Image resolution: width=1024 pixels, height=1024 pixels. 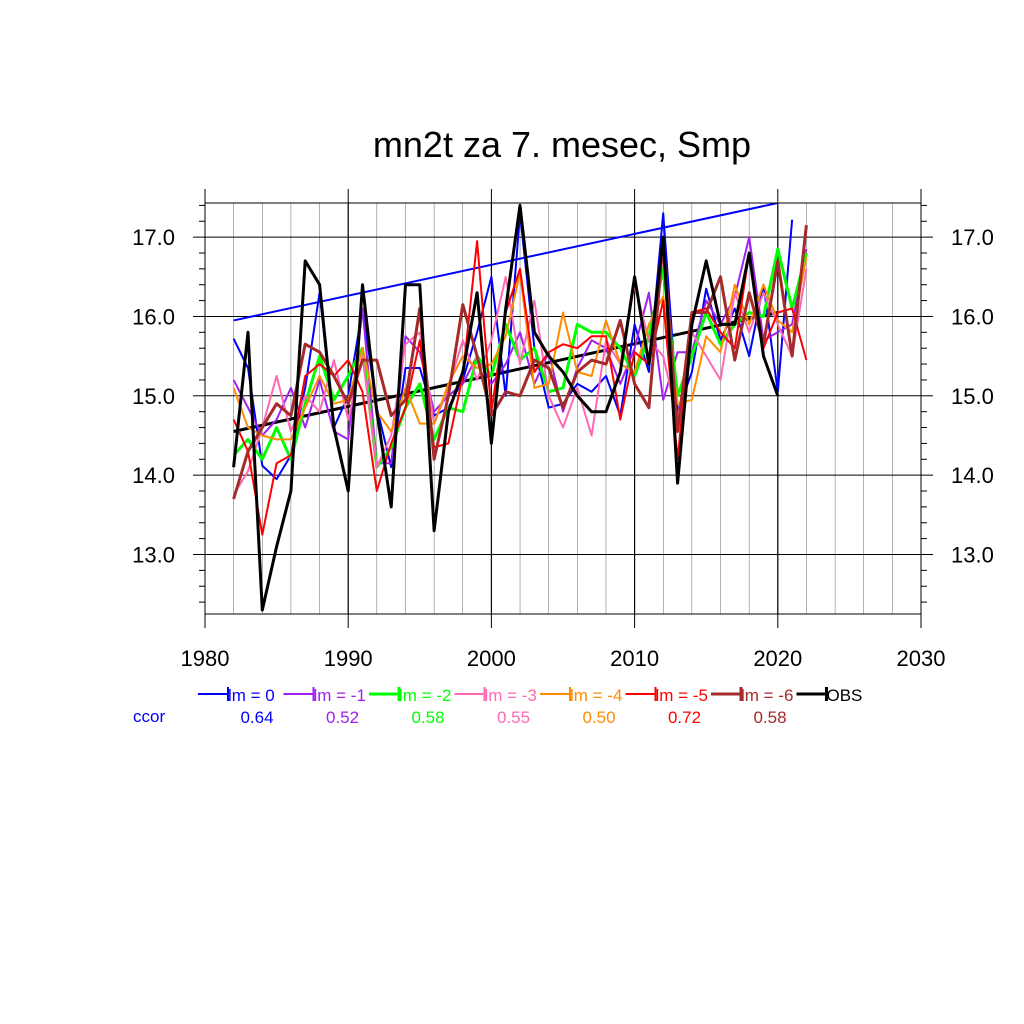 What do you see at coordinates (348, 658) in the screenshot?
I see `x-tick-label: 1990` at bounding box center [348, 658].